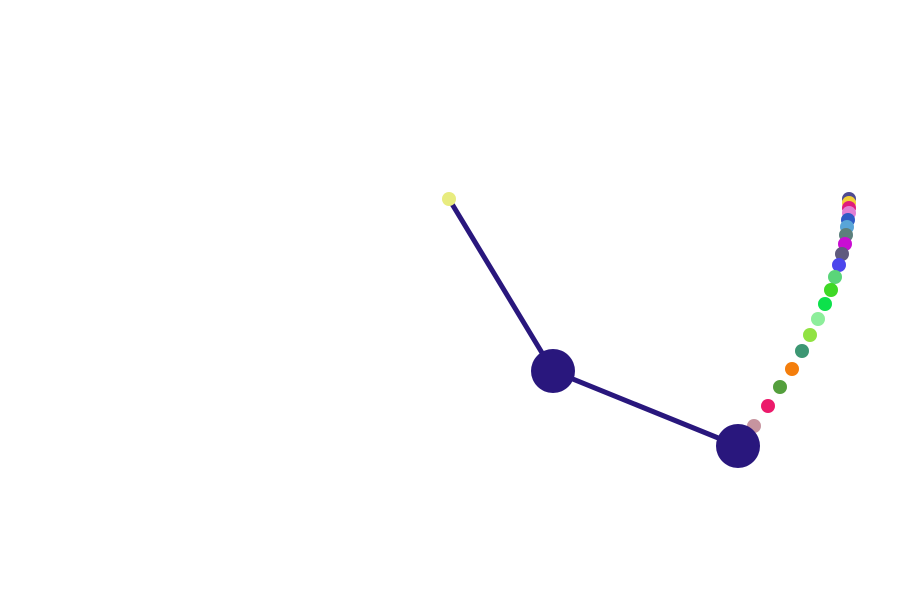  What do you see at coordinates (553, 371) in the screenshot?
I see `upper-bob` at bounding box center [553, 371].